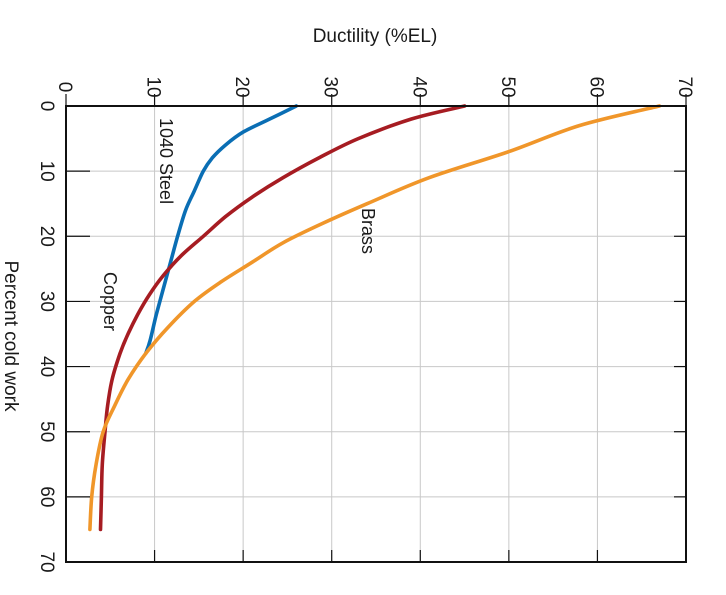 Image resolution: width=726 pixels, height=595 pixels. Describe the element at coordinates (64, 87) in the screenshot. I see `tick-label-ductility-0: 0` at that location.